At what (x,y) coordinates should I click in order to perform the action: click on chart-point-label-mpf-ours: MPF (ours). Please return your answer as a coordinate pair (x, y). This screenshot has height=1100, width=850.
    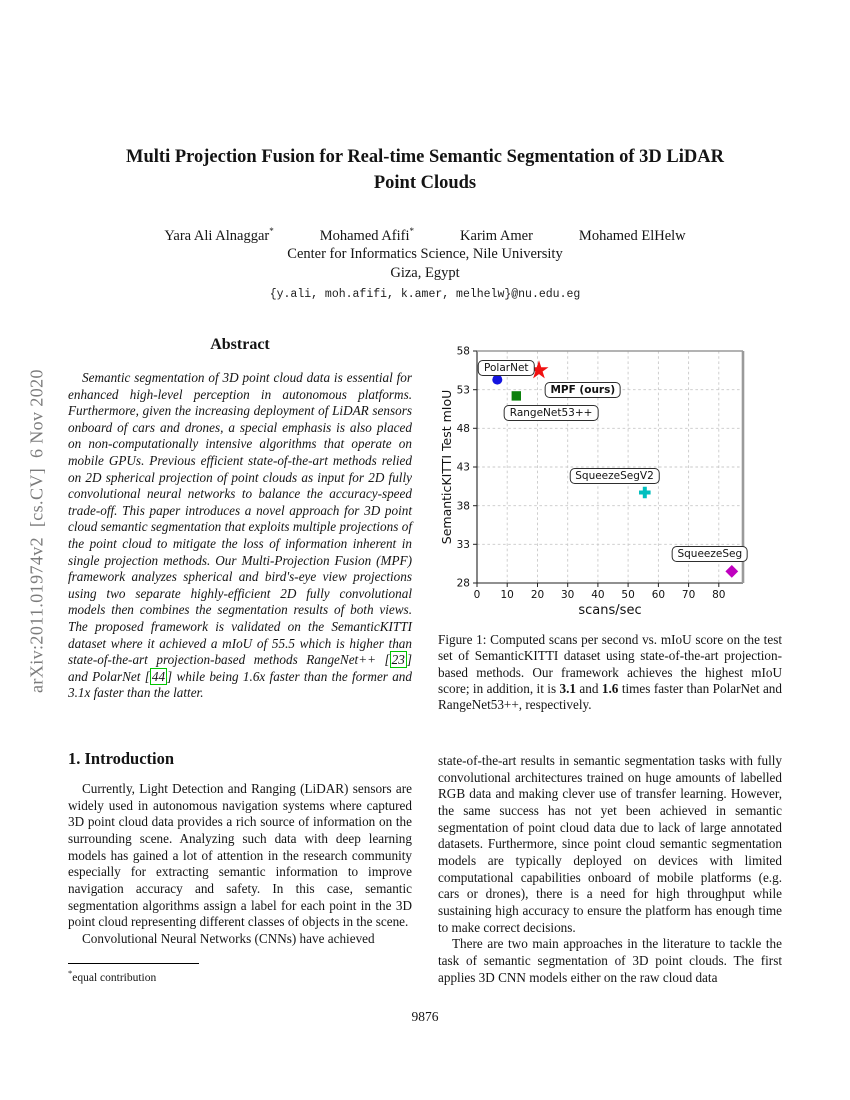
    Looking at the image, I should click on (583, 389).